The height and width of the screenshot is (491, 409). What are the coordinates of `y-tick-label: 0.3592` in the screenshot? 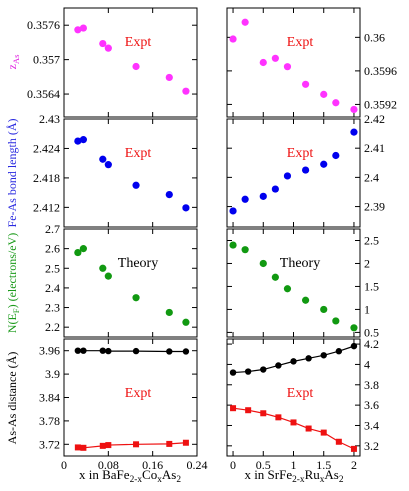 It's located at (380, 104).